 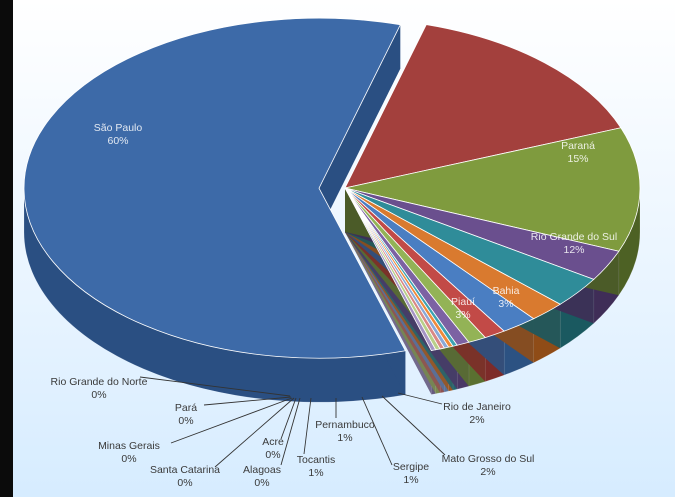 I want to click on leader-lines, so click(x=292, y=422).